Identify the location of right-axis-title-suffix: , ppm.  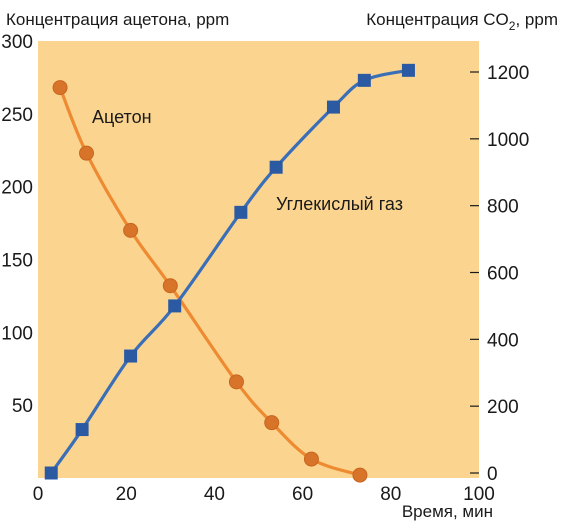
(536, 19).